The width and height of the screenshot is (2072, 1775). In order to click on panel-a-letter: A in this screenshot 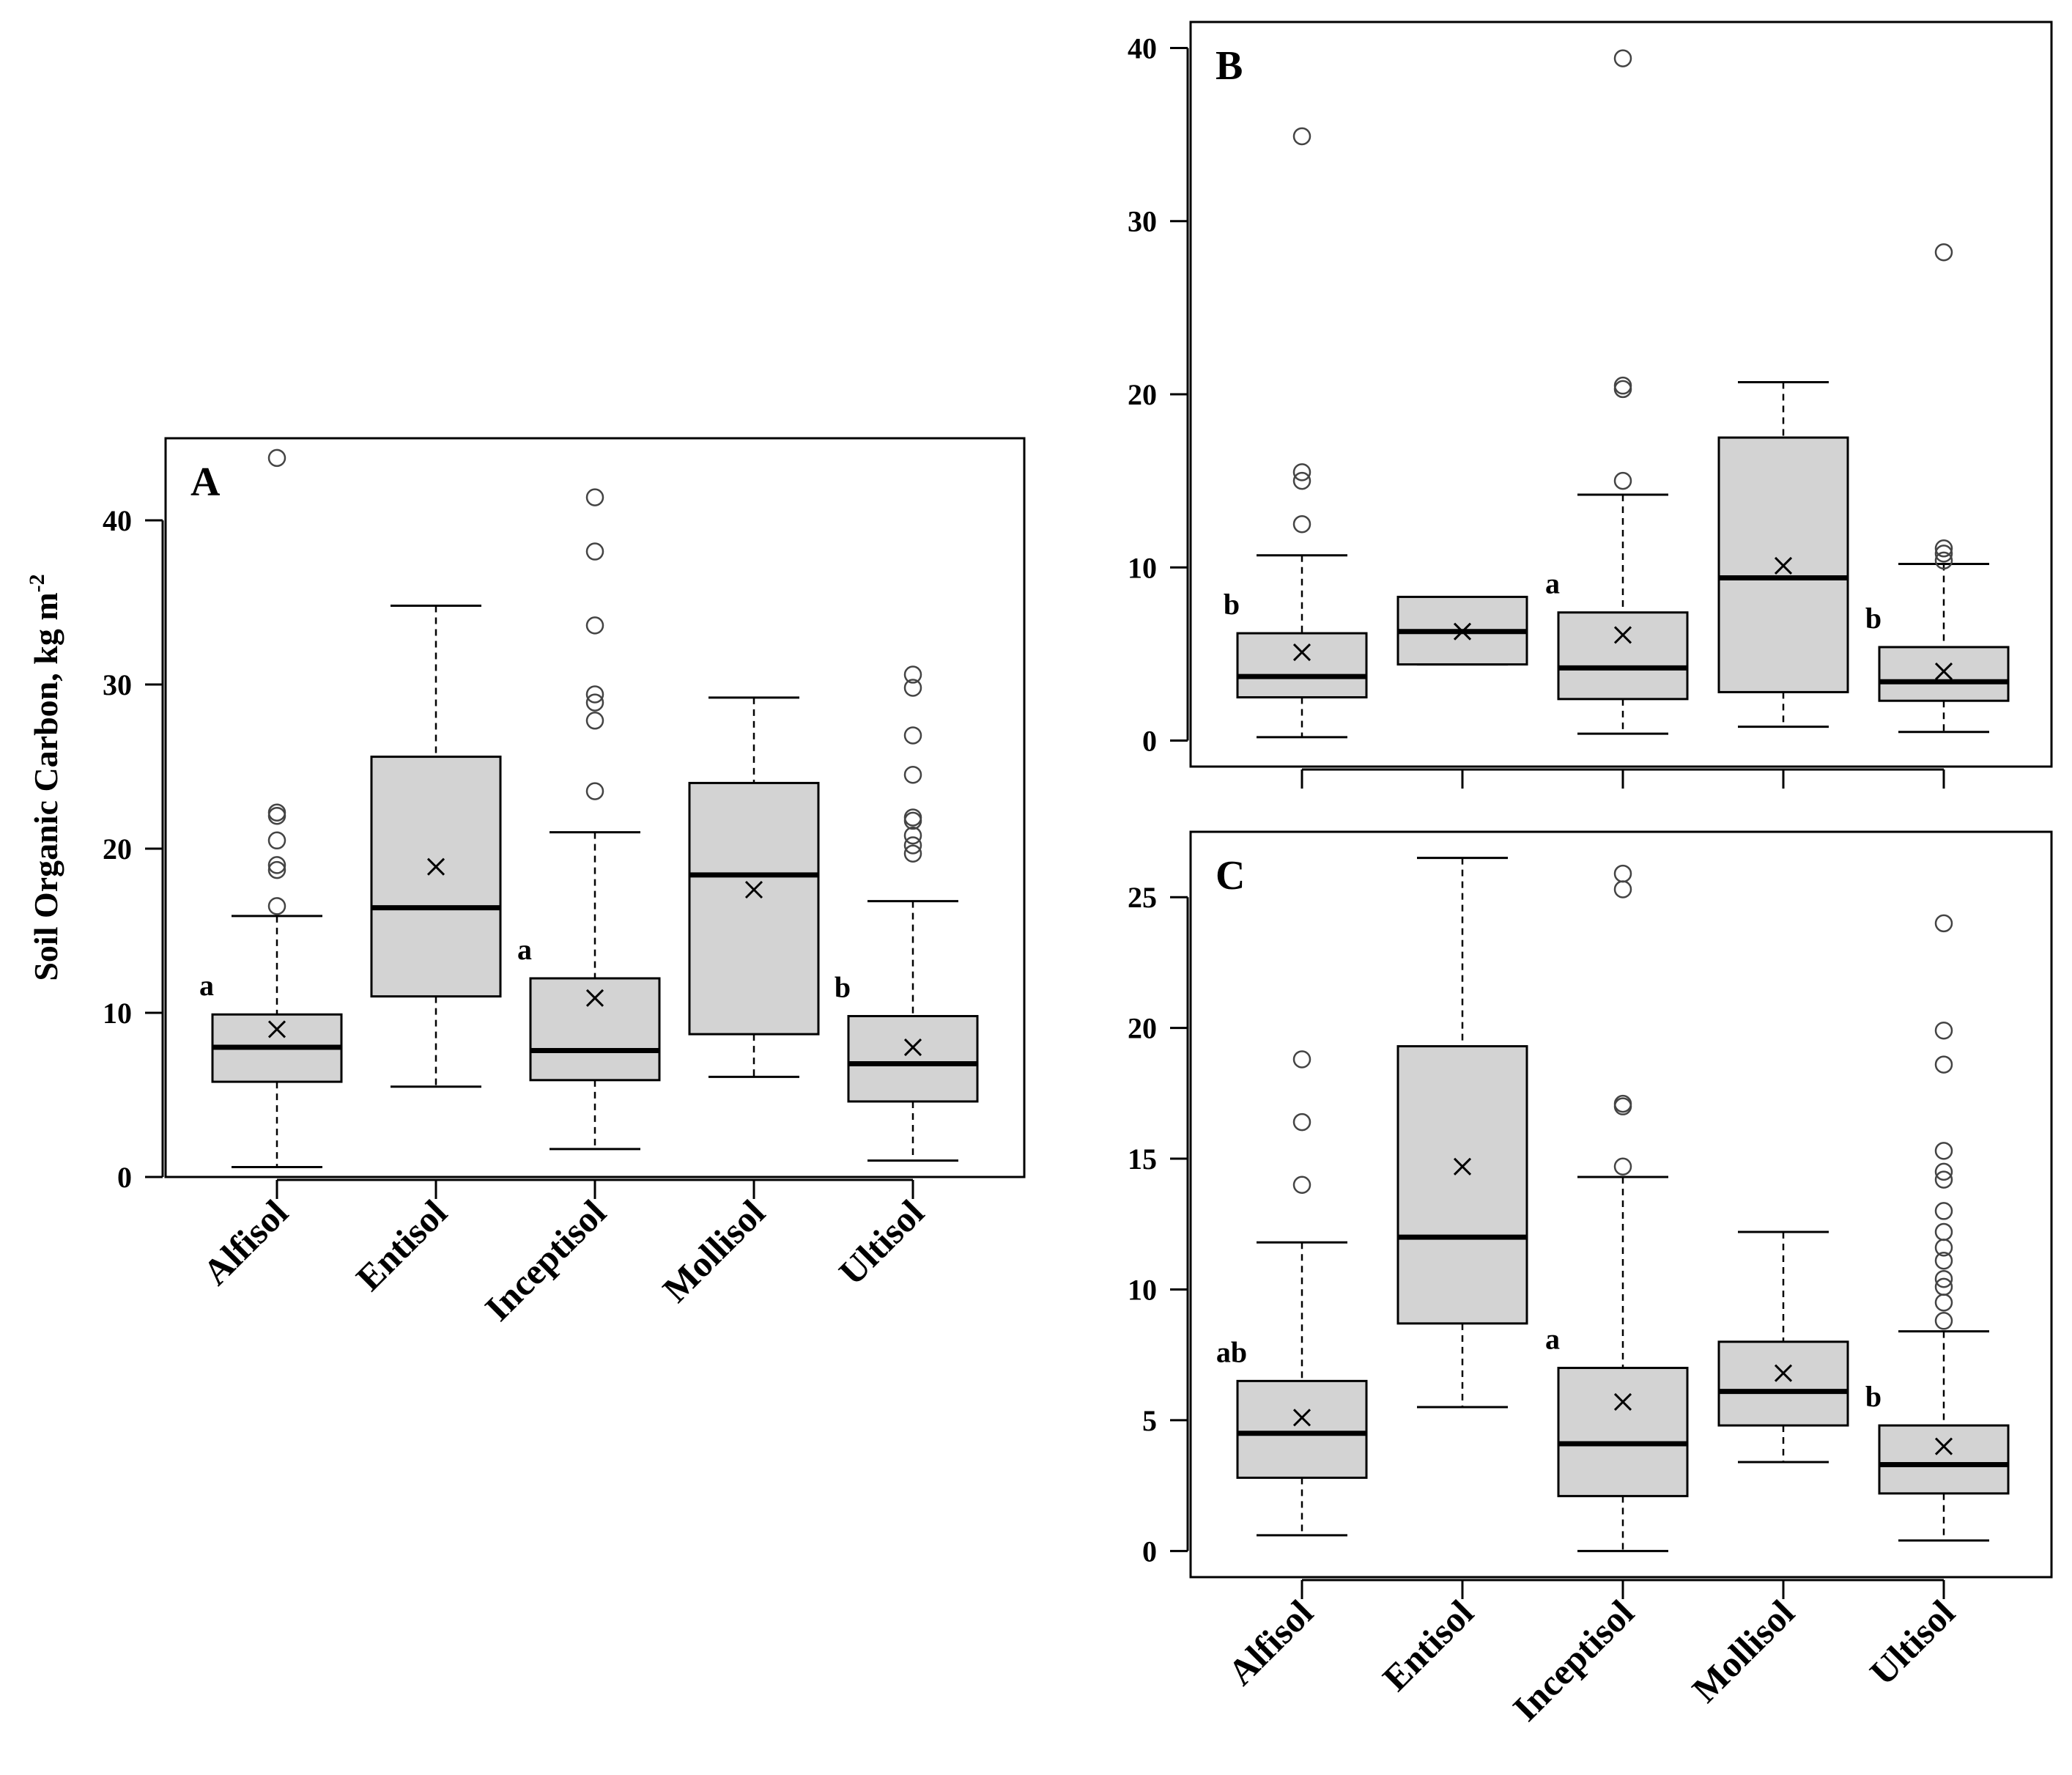, I will do `click(205, 482)`.